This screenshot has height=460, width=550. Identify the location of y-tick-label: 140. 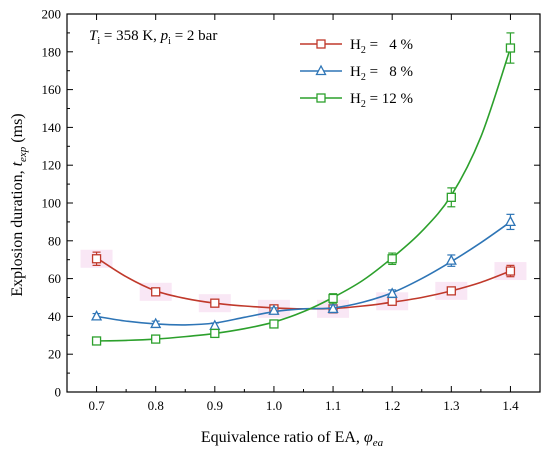
(52, 127).